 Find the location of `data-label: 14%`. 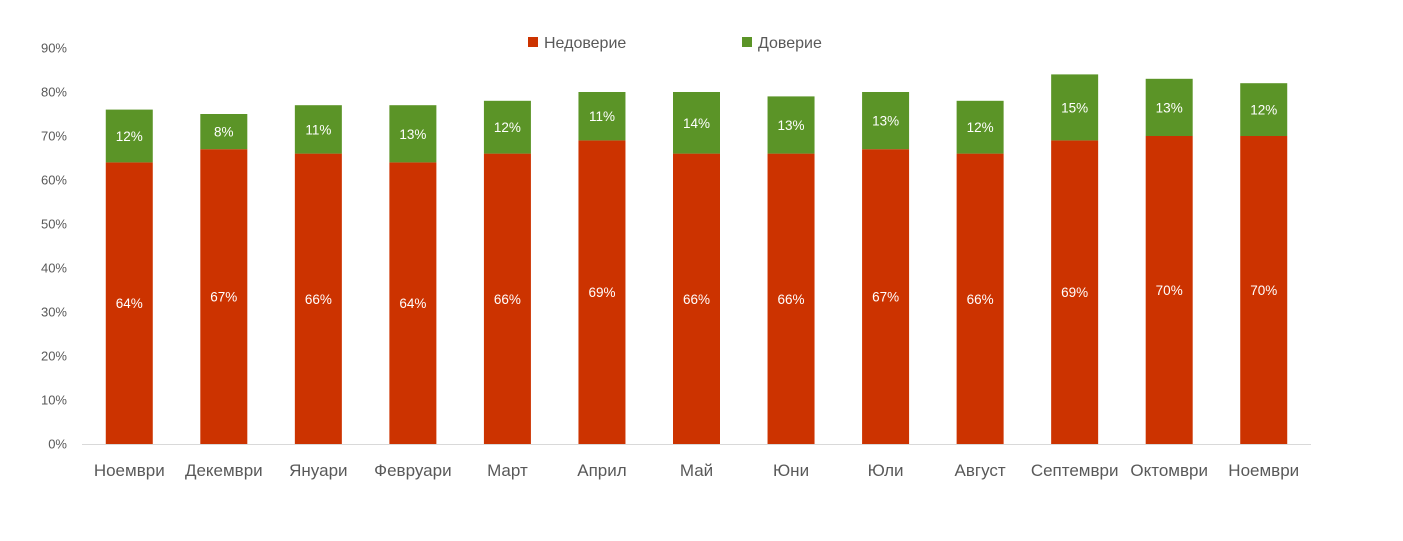

data-label: 14% is located at coordinates (696, 123).